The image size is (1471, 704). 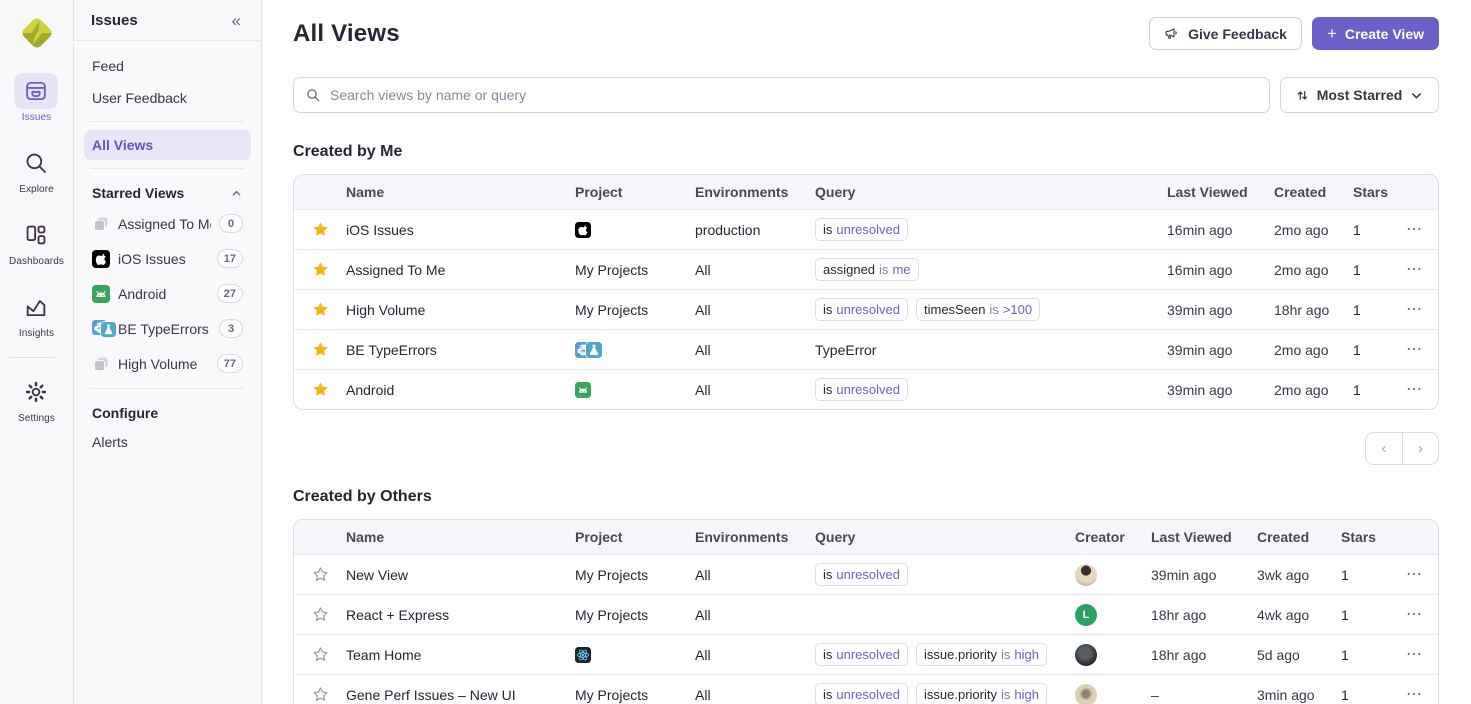 I want to click on give-feedback-label: Give Feedback, so click(x=1237, y=33).